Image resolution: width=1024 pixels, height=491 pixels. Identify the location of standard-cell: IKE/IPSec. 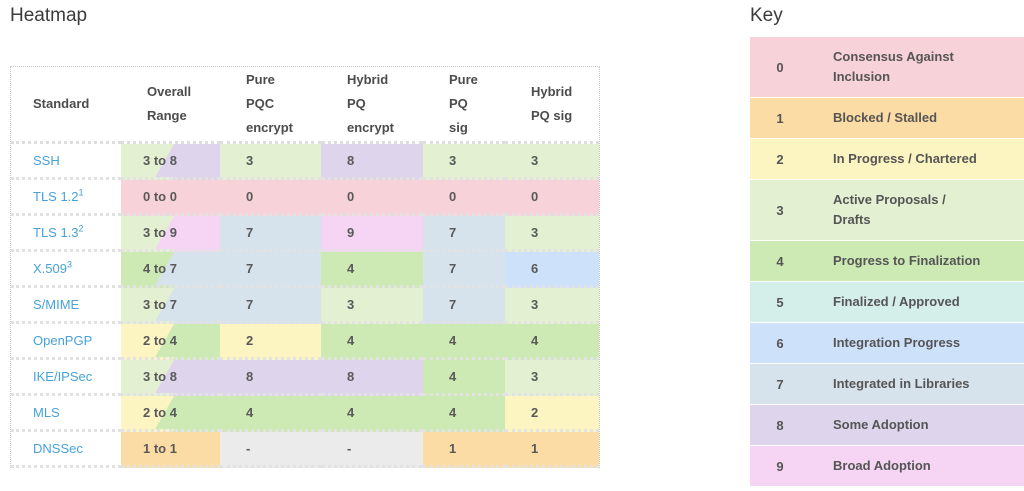
(66, 378).